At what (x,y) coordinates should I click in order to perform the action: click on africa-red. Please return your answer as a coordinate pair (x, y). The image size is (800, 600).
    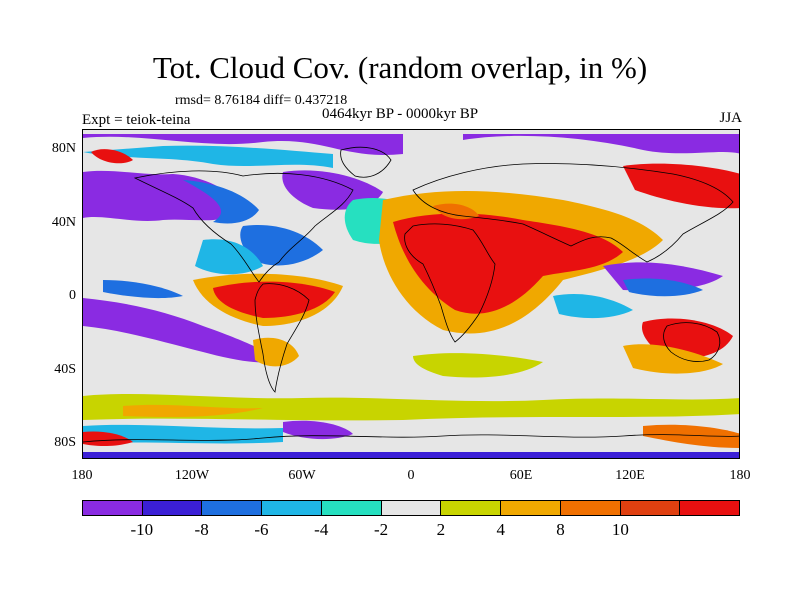
    Looking at the image, I should click on (508, 263).